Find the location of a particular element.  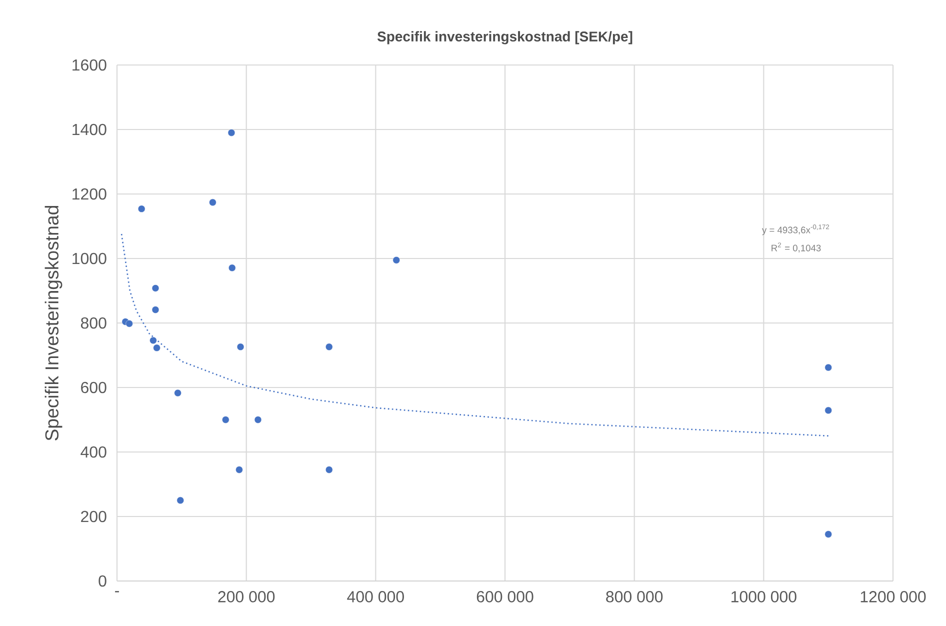

y-tick-label: 1600 is located at coordinates (89, 65).